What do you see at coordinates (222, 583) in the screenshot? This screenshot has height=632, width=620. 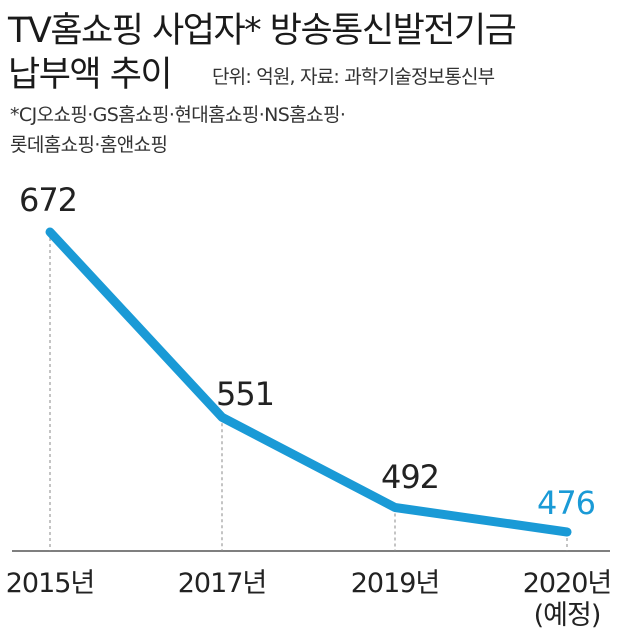 I see `x-tick-label: 2017년` at bounding box center [222, 583].